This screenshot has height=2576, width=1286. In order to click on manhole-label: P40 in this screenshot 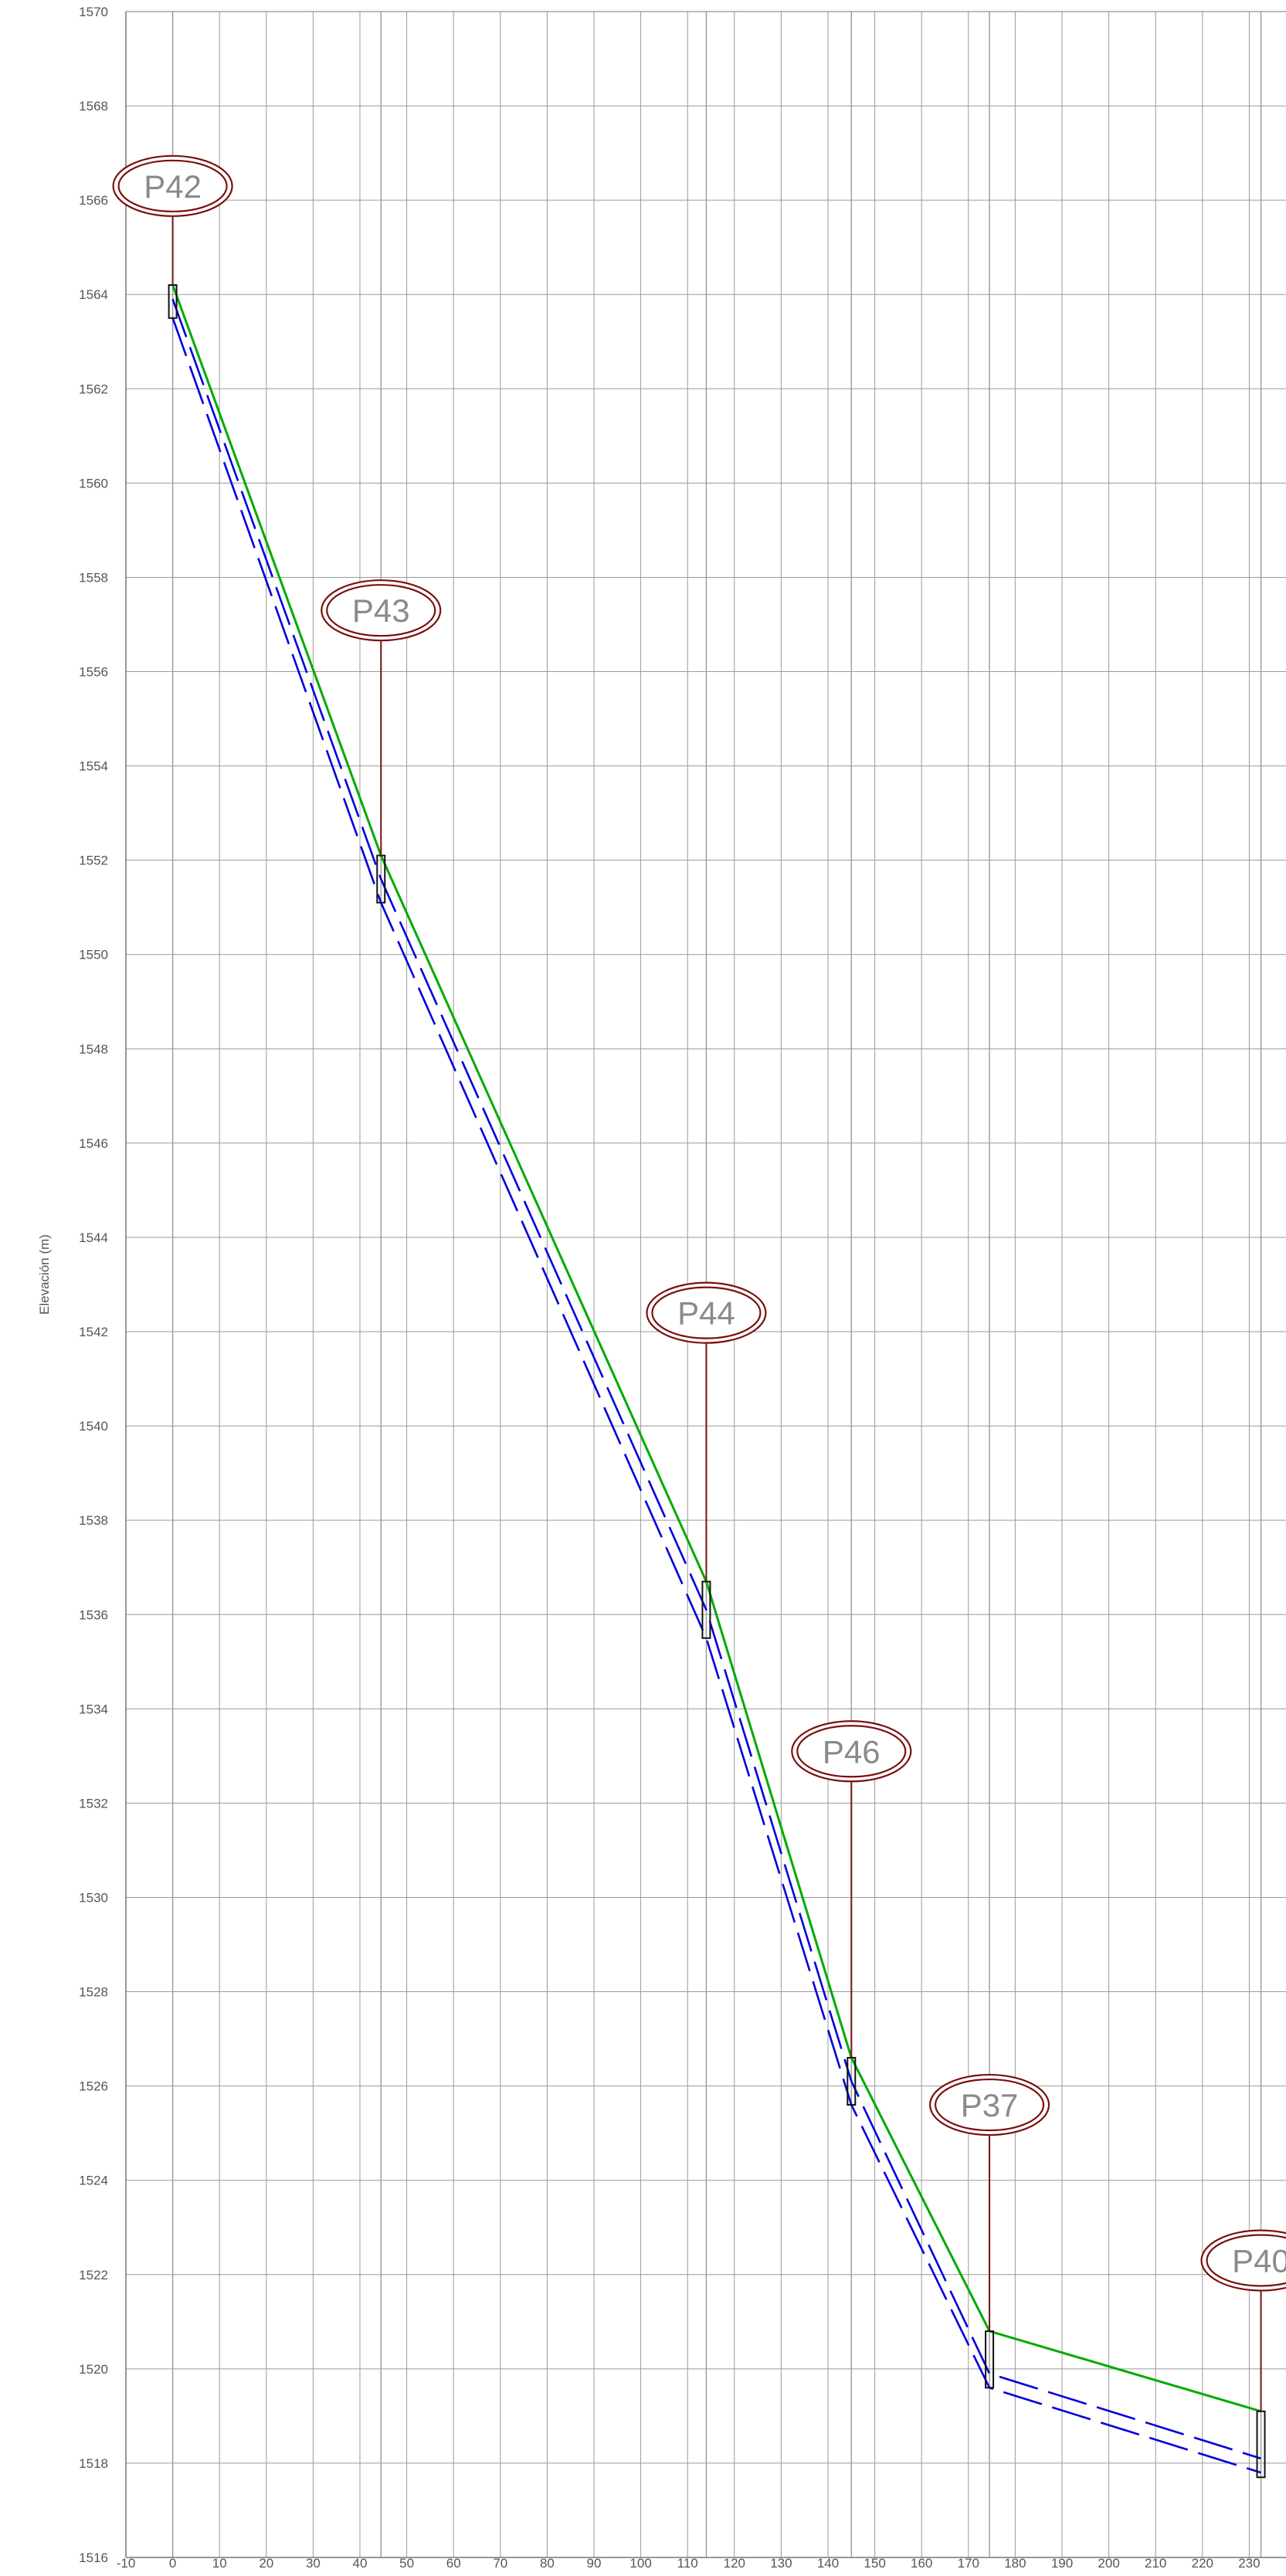, I will do `click(1259, 2260)`.